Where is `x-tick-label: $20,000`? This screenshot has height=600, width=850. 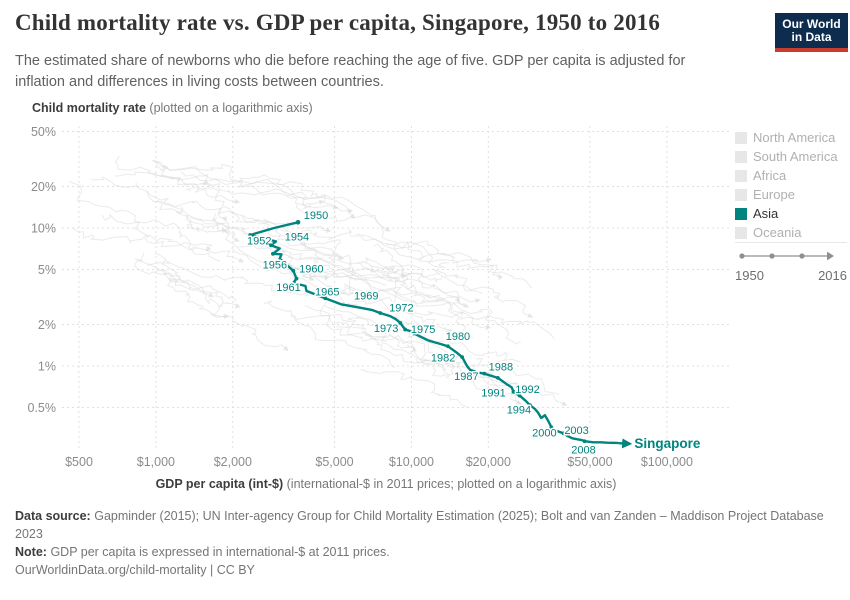 x-tick-label: $20,000 is located at coordinates (488, 462).